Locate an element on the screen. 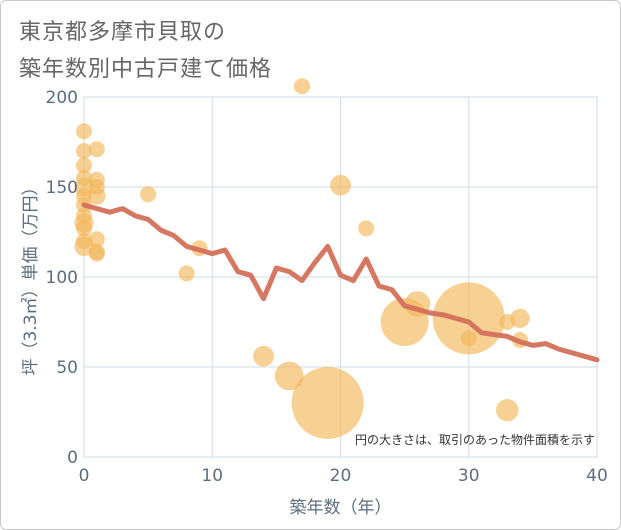 The image size is (621, 530). x-tick-label: 0 is located at coordinates (84, 476).